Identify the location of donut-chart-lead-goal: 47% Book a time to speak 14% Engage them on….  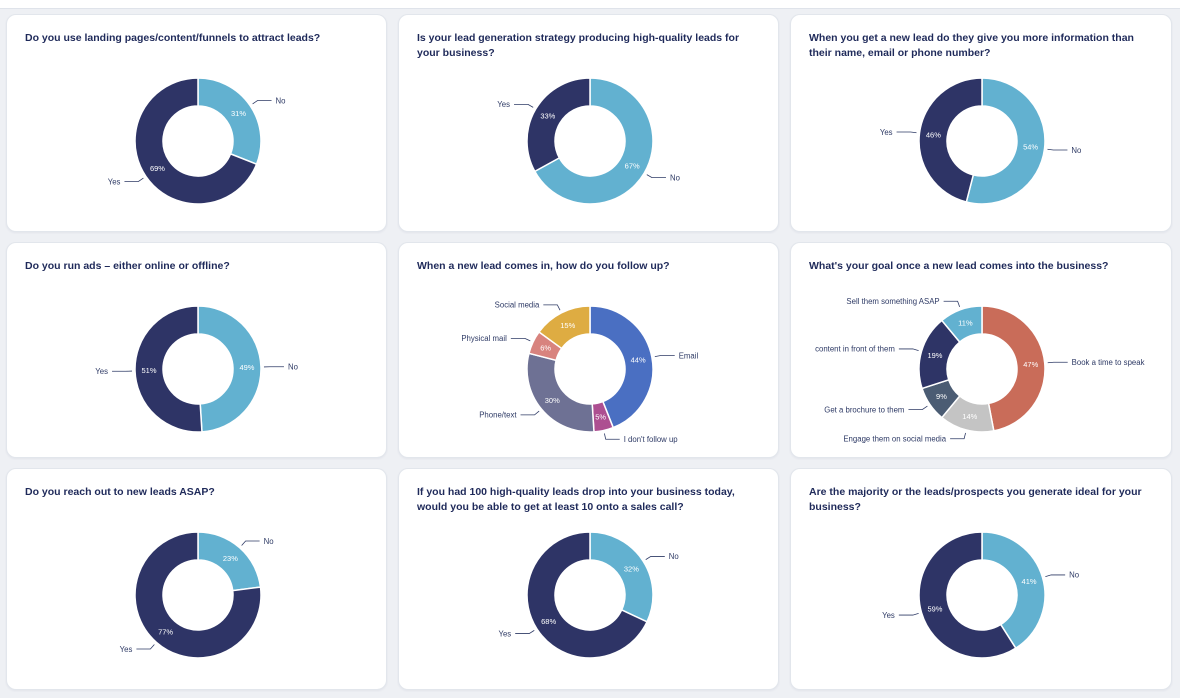
(980, 370).